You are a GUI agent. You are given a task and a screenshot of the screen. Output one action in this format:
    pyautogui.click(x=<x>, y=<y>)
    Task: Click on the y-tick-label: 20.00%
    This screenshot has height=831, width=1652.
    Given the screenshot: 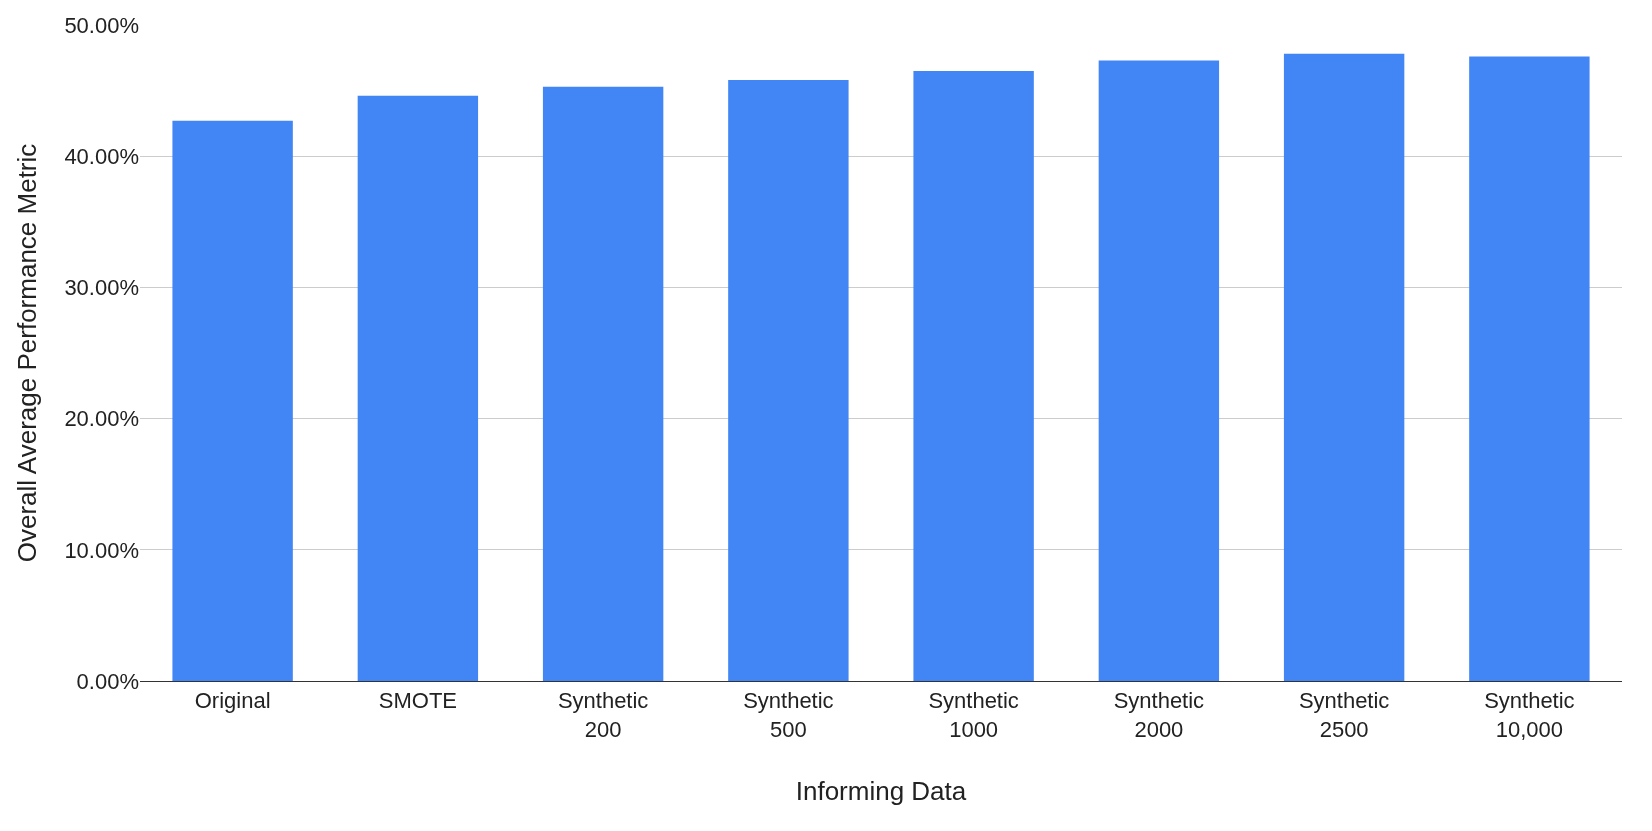 What is the action you would take?
    pyautogui.click(x=101, y=419)
    